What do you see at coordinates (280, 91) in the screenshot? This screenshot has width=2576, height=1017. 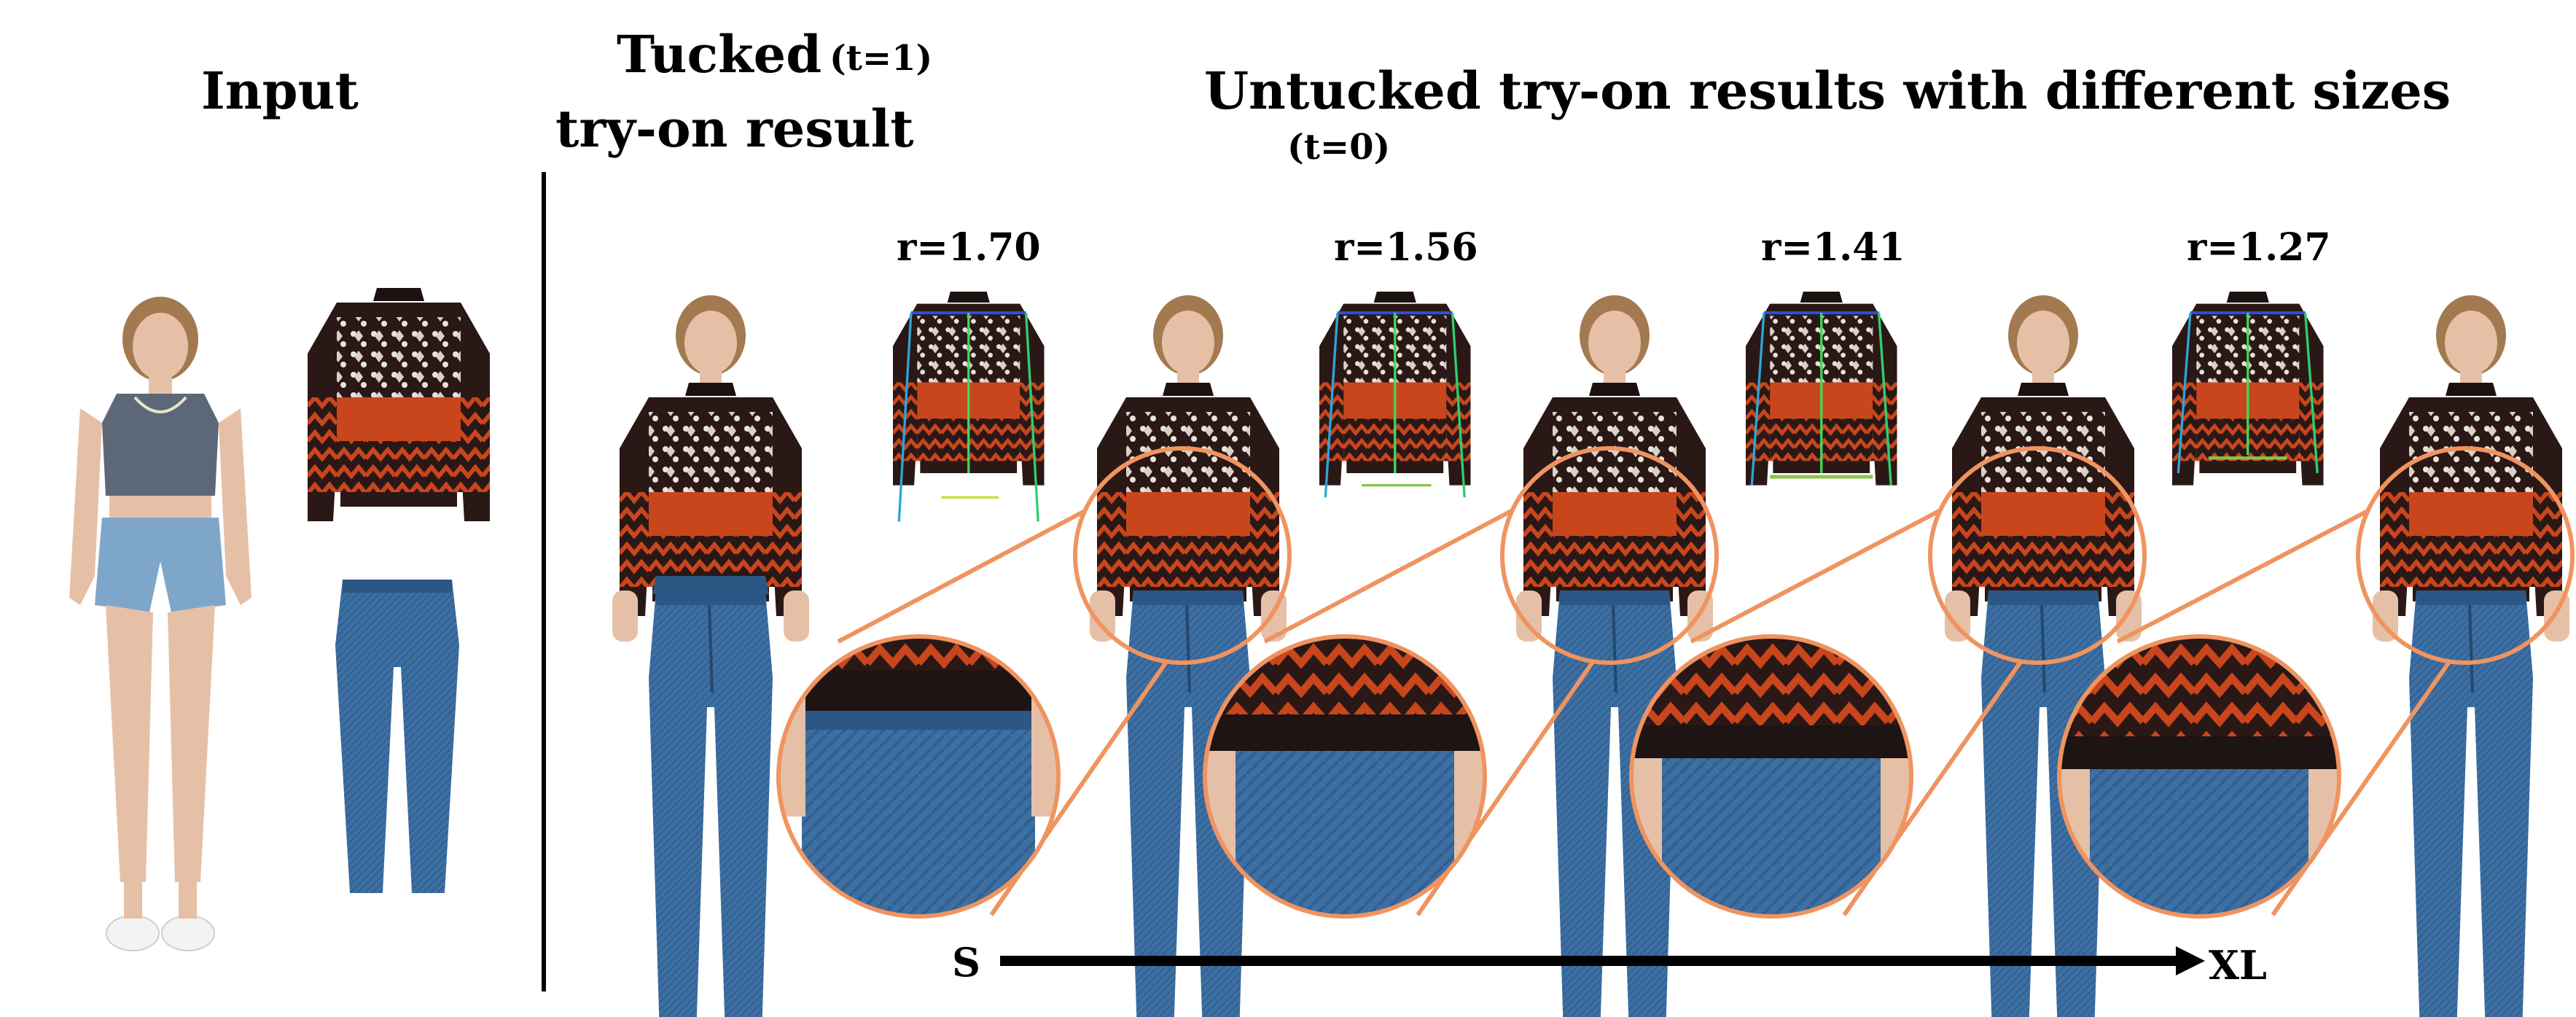 I see `input-header: Input` at bounding box center [280, 91].